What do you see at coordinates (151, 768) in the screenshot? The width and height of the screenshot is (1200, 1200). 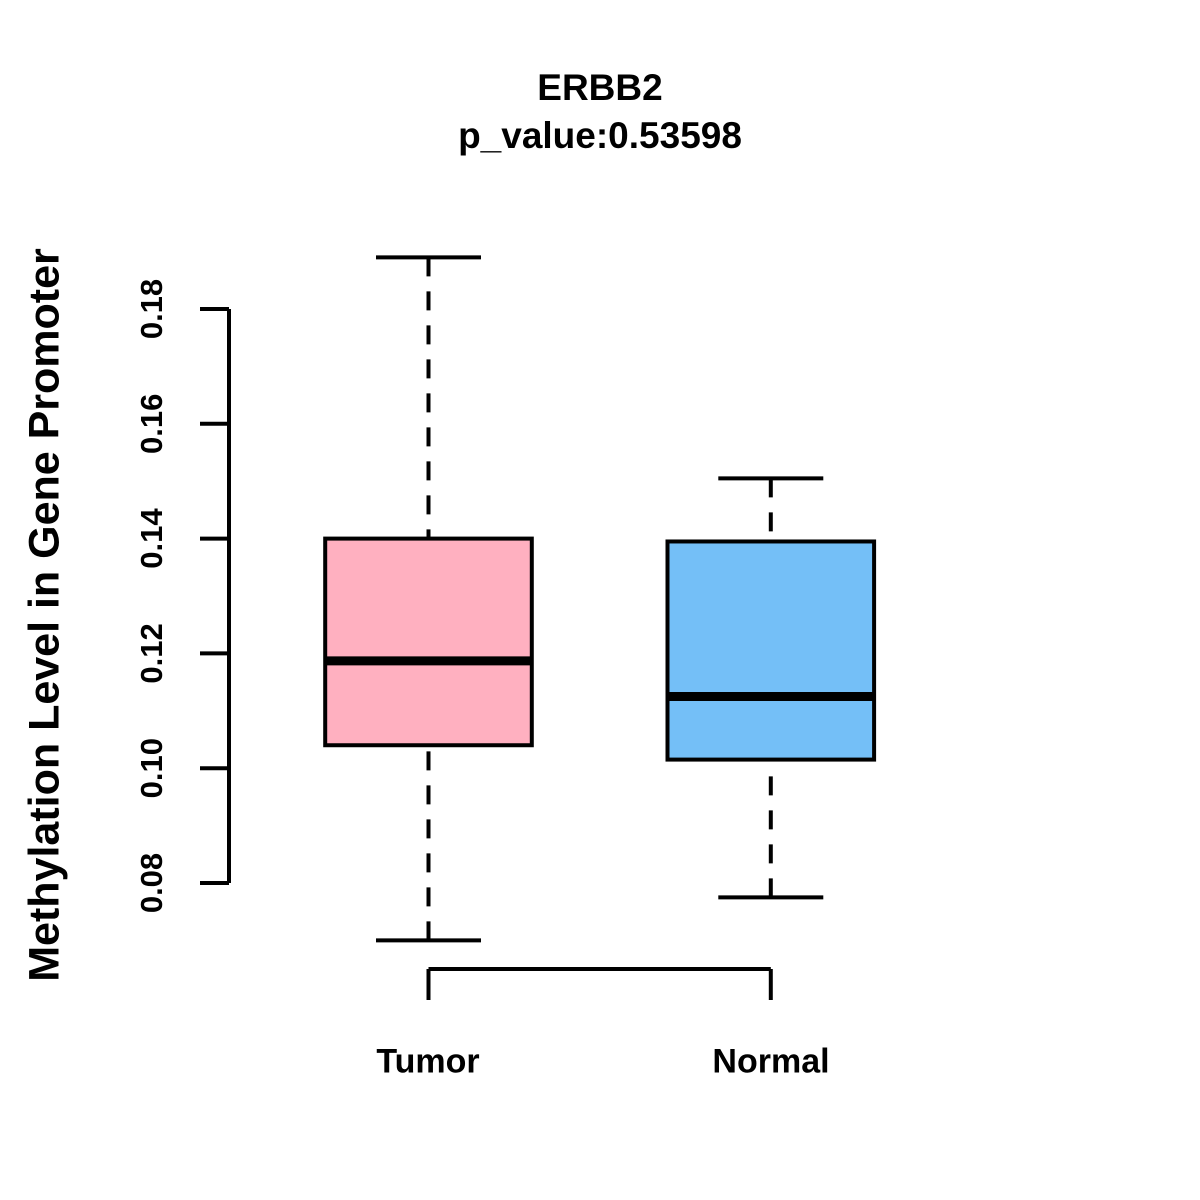 I see `y-tick-label: 0.10` at bounding box center [151, 768].